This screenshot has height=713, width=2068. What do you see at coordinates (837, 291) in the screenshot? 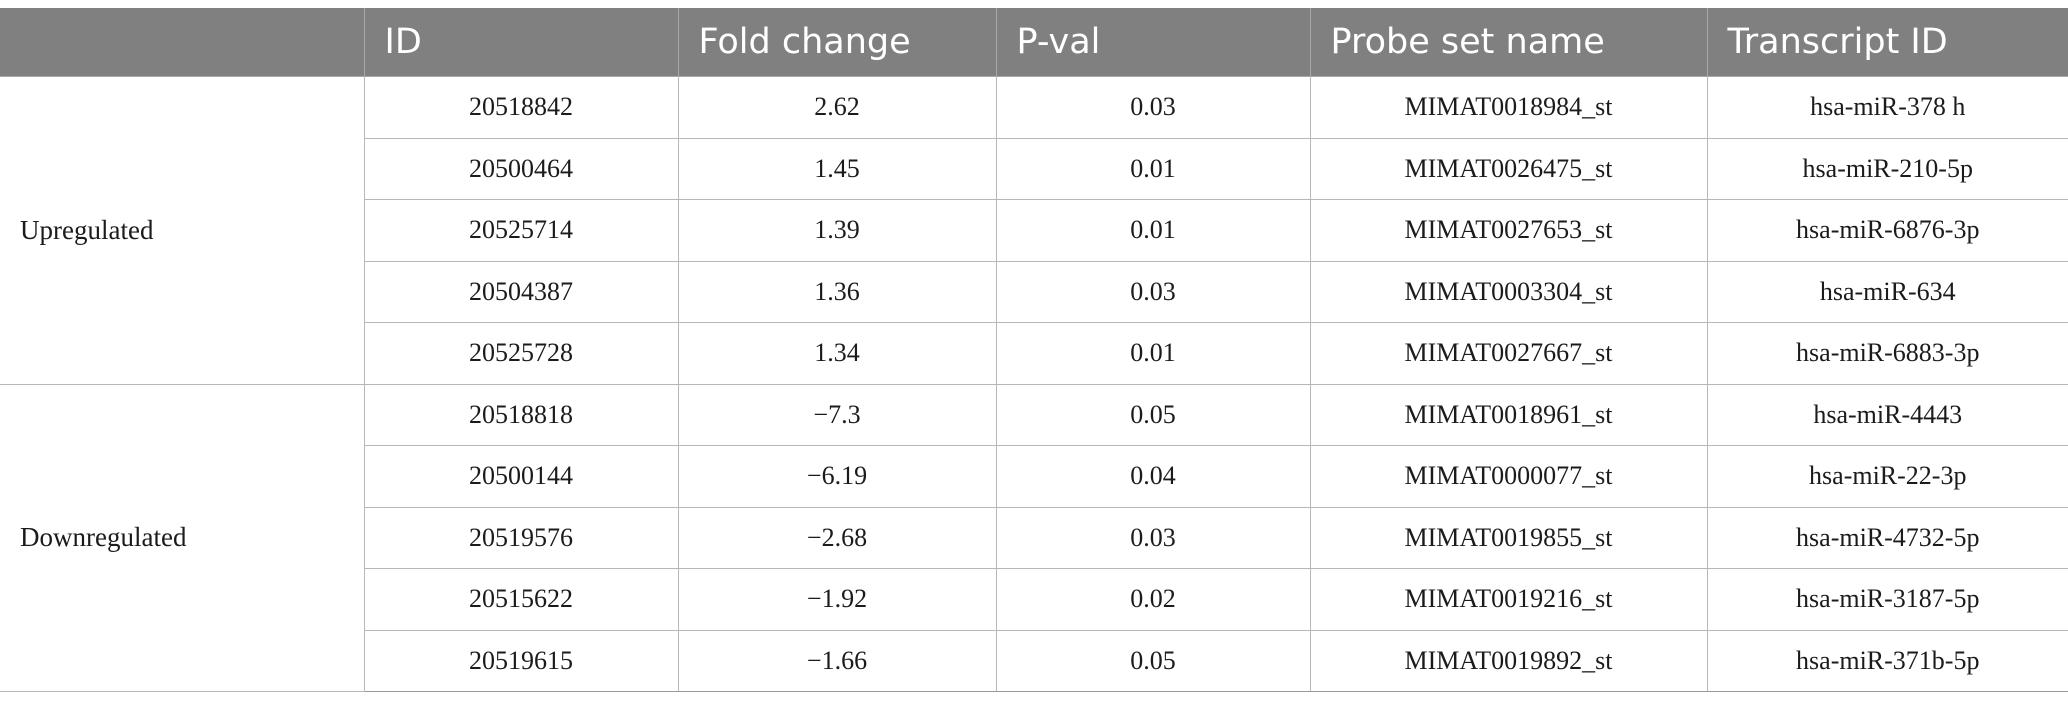
I see `cell-fold-change: 1.36` at bounding box center [837, 291].